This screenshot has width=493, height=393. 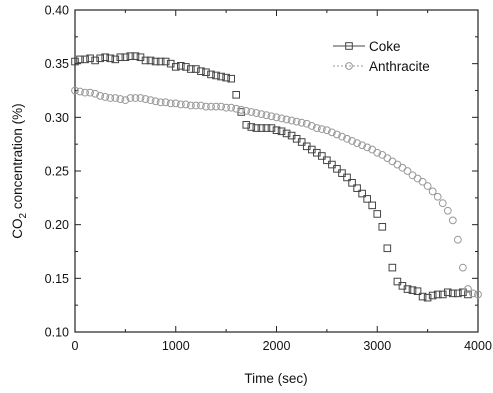 What do you see at coordinates (277, 346) in the screenshot?
I see `x-tick-label: 2000` at bounding box center [277, 346].